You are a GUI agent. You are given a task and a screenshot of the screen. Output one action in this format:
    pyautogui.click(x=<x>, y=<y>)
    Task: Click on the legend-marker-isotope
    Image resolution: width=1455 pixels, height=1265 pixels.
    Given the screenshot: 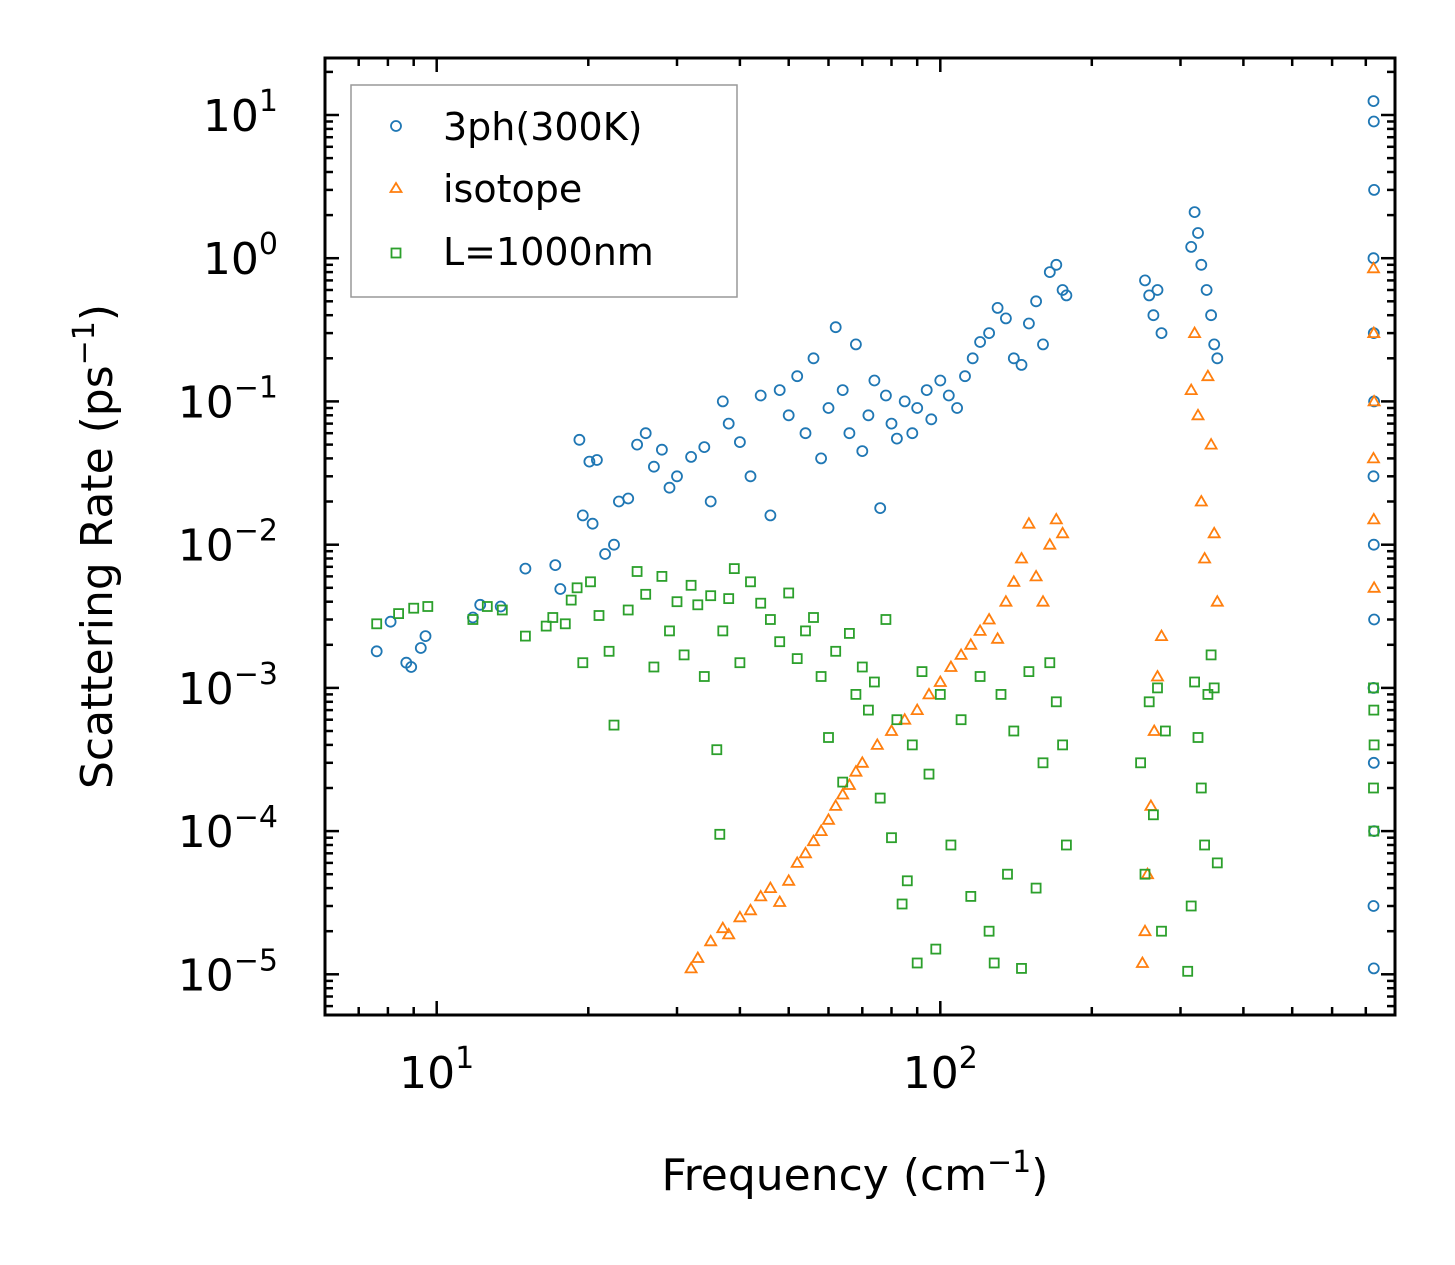 What is the action you would take?
    pyautogui.click(x=396, y=187)
    